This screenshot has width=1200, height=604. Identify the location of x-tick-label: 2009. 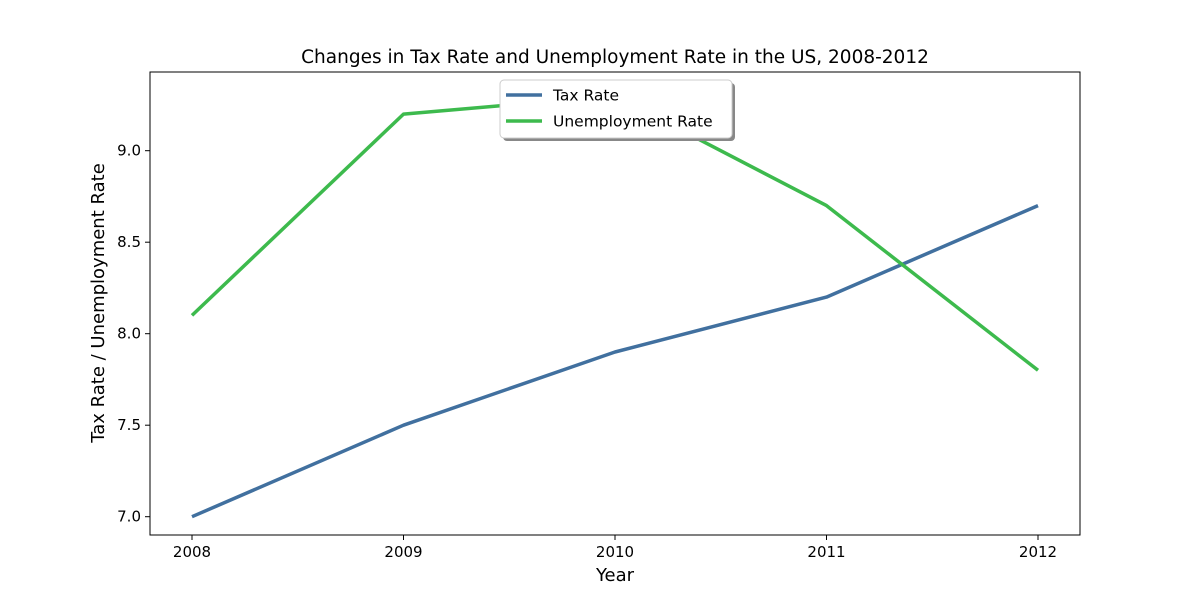
(403, 552).